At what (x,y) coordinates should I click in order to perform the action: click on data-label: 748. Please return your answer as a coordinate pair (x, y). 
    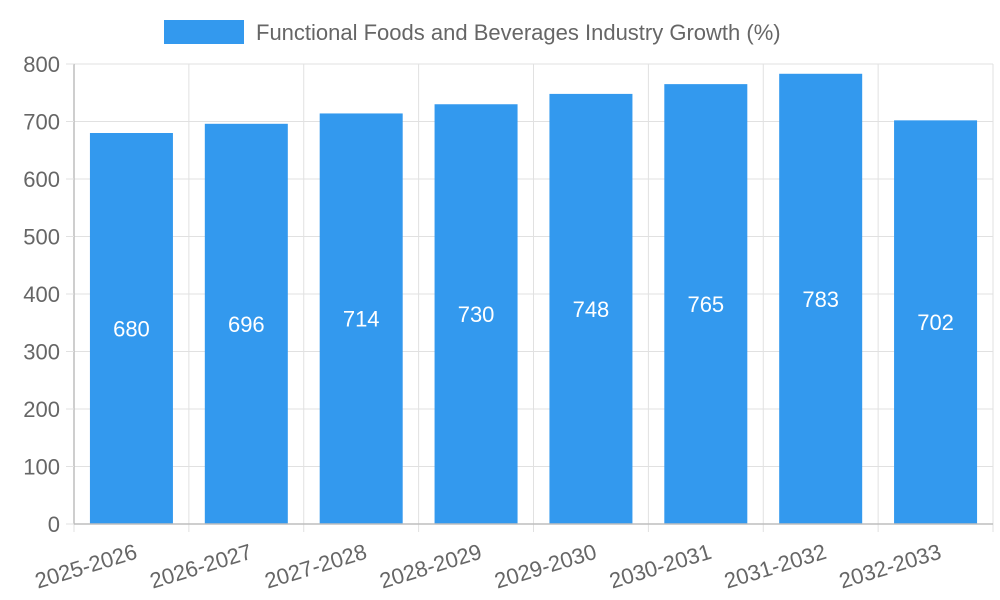
    Looking at the image, I should click on (591, 309).